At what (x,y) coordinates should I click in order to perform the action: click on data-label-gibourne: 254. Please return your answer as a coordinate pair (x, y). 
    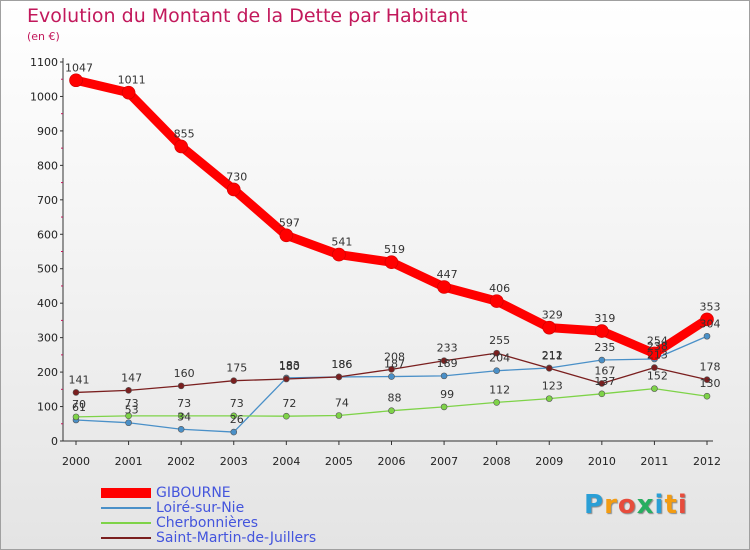
    Looking at the image, I should click on (657, 340).